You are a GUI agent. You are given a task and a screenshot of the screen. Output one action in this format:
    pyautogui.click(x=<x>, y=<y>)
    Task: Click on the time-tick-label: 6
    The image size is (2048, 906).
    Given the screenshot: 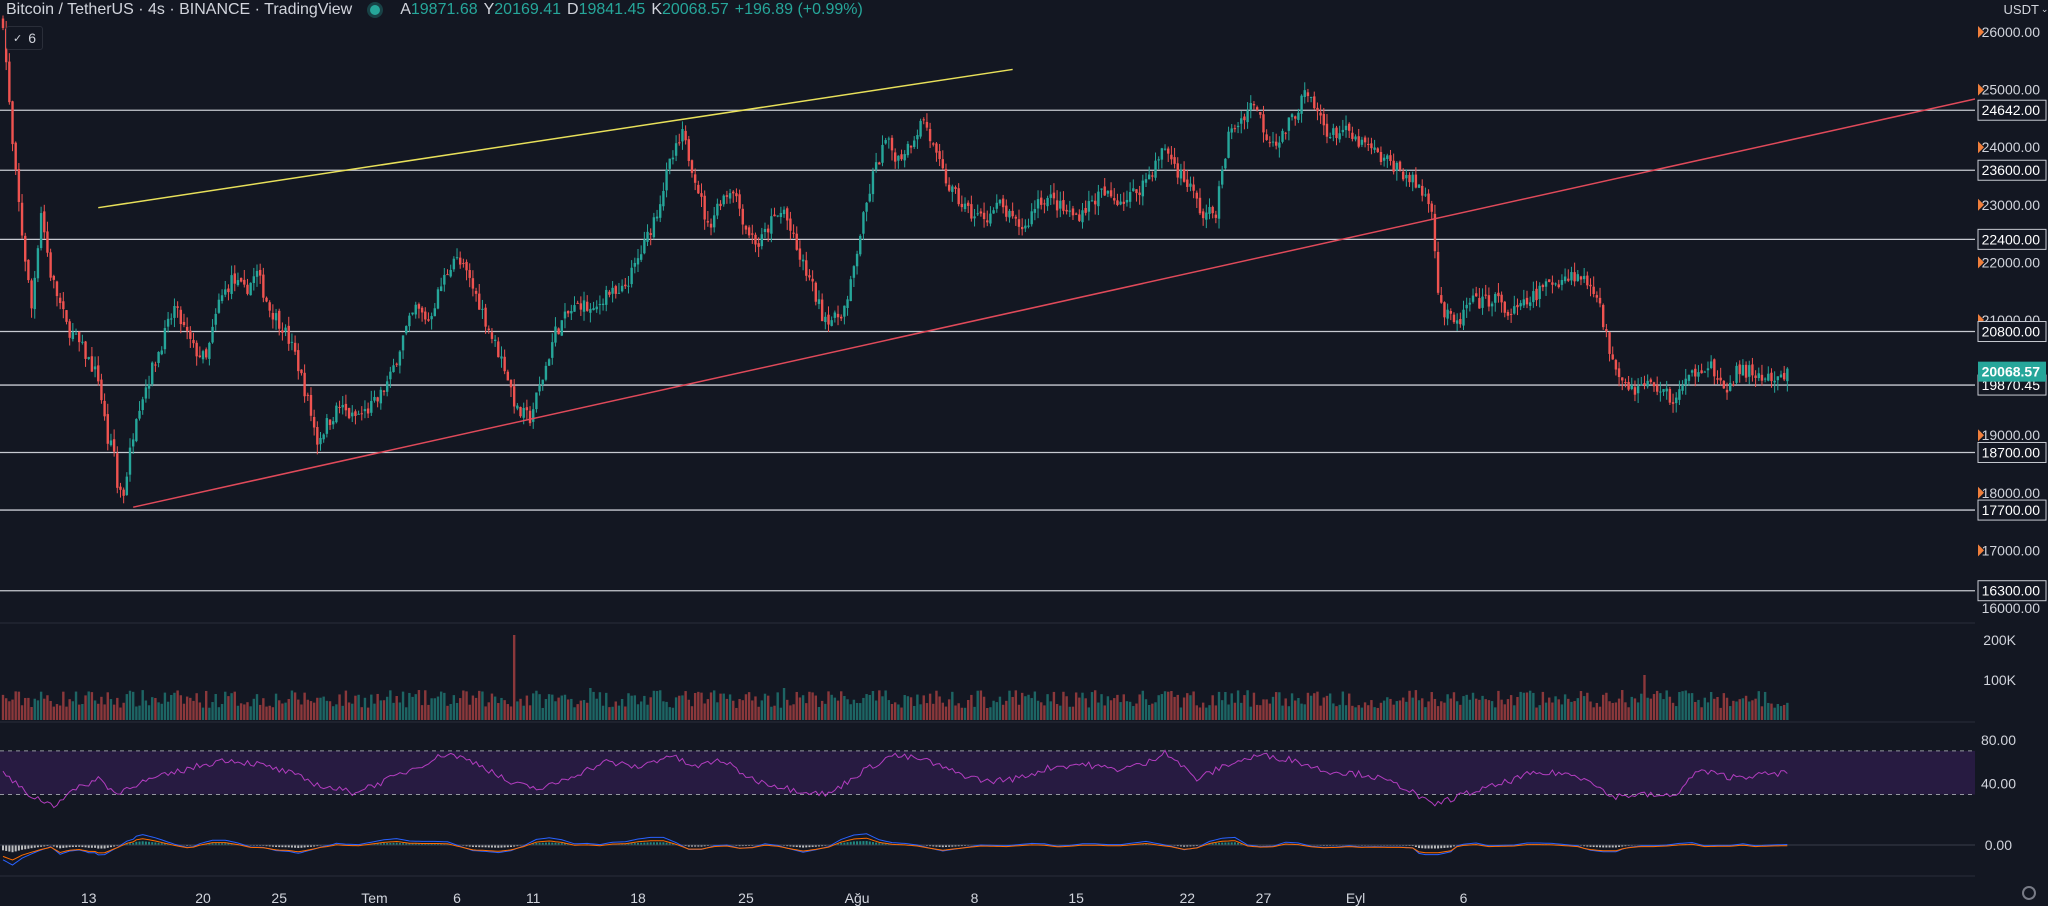 What is the action you would take?
    pyautogui.click(x=457, y=898)
    